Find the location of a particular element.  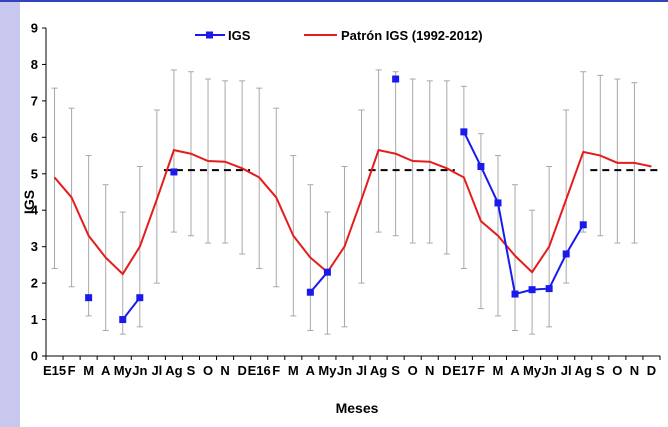

y-tick-label: 1 is located at coordinates (34, 319).